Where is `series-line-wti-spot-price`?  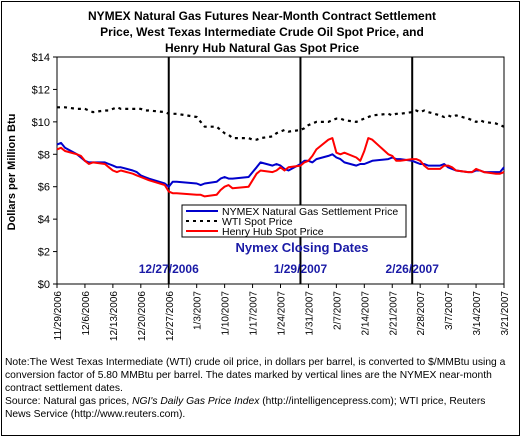
series-line-wti-spot-price is located at coordinates (281, 123).